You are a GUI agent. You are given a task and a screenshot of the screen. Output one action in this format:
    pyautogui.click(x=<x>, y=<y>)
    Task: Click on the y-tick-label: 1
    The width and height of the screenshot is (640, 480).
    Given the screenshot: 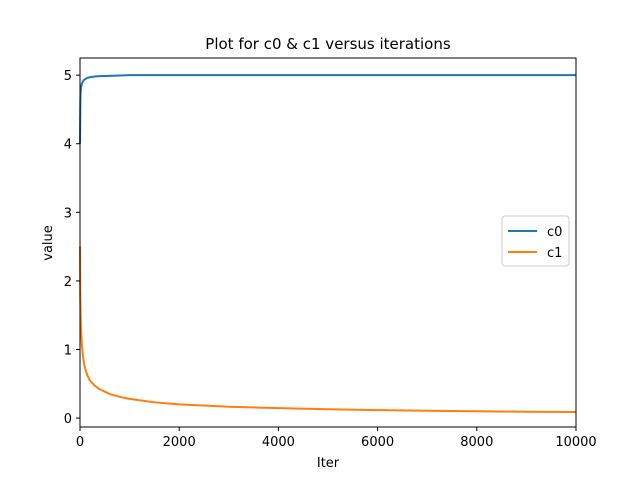 What is the action you would take?
    pyautogui.click(x=68, y=350)
    